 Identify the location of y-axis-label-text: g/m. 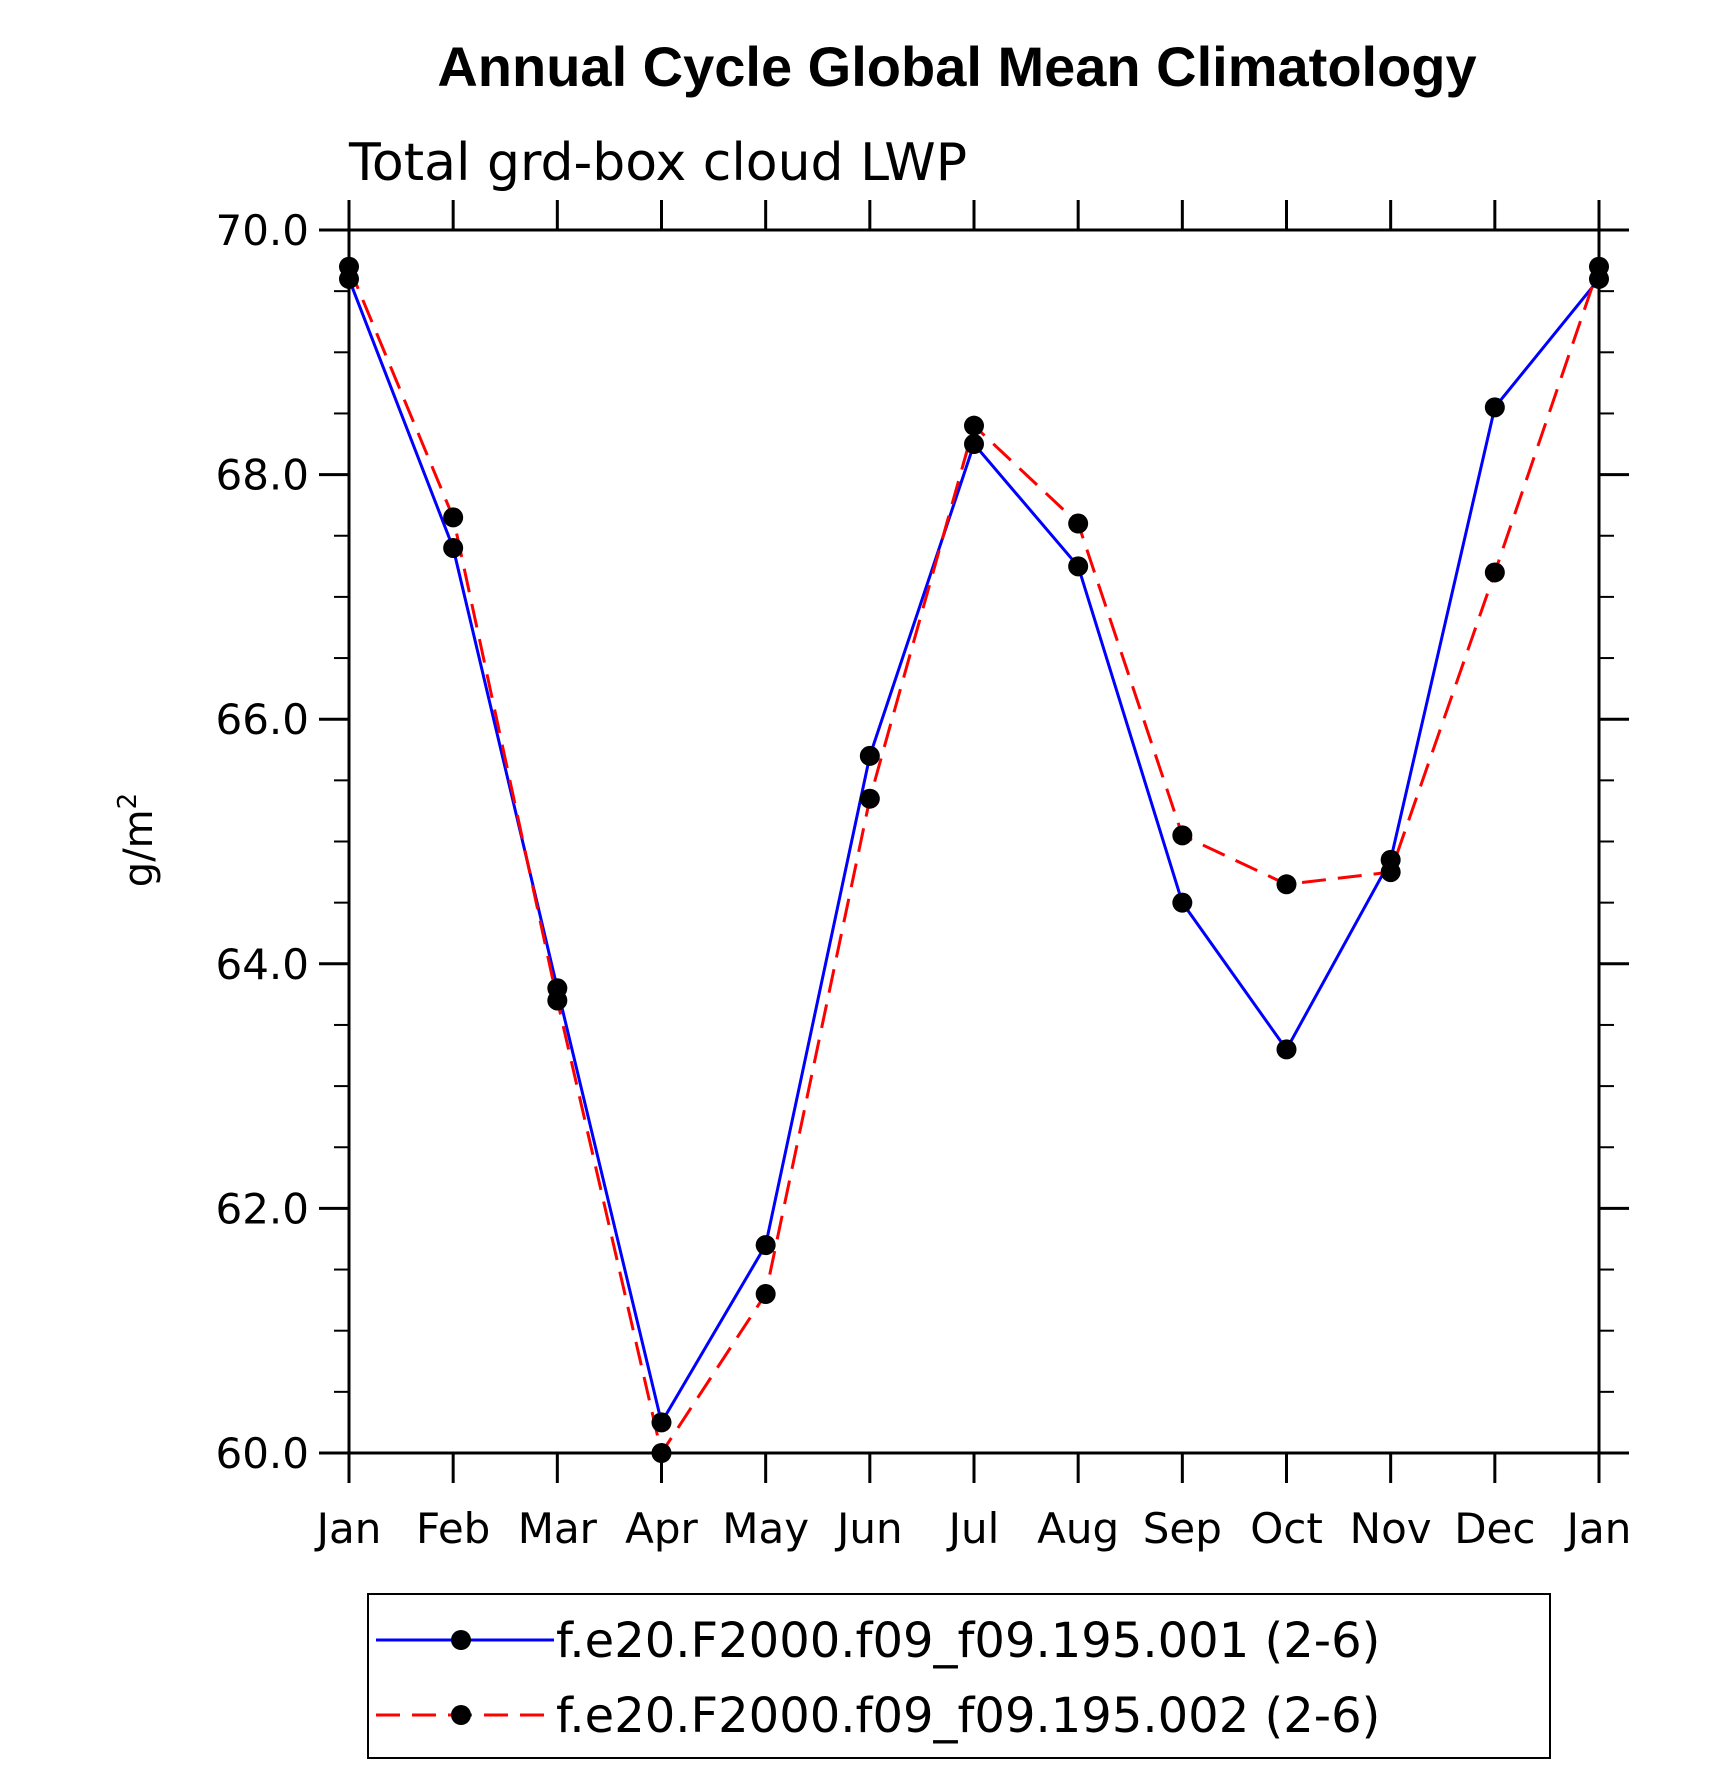
(139, 848).